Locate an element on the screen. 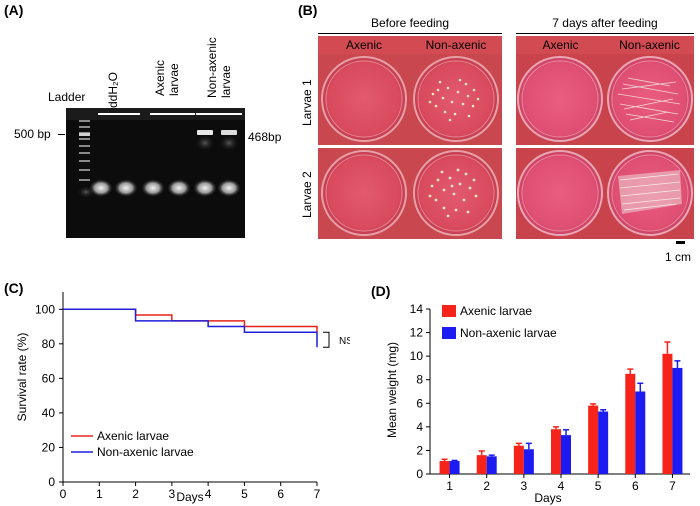  marker-500bp-label: 500 bp is located at coordinates (32, 134).